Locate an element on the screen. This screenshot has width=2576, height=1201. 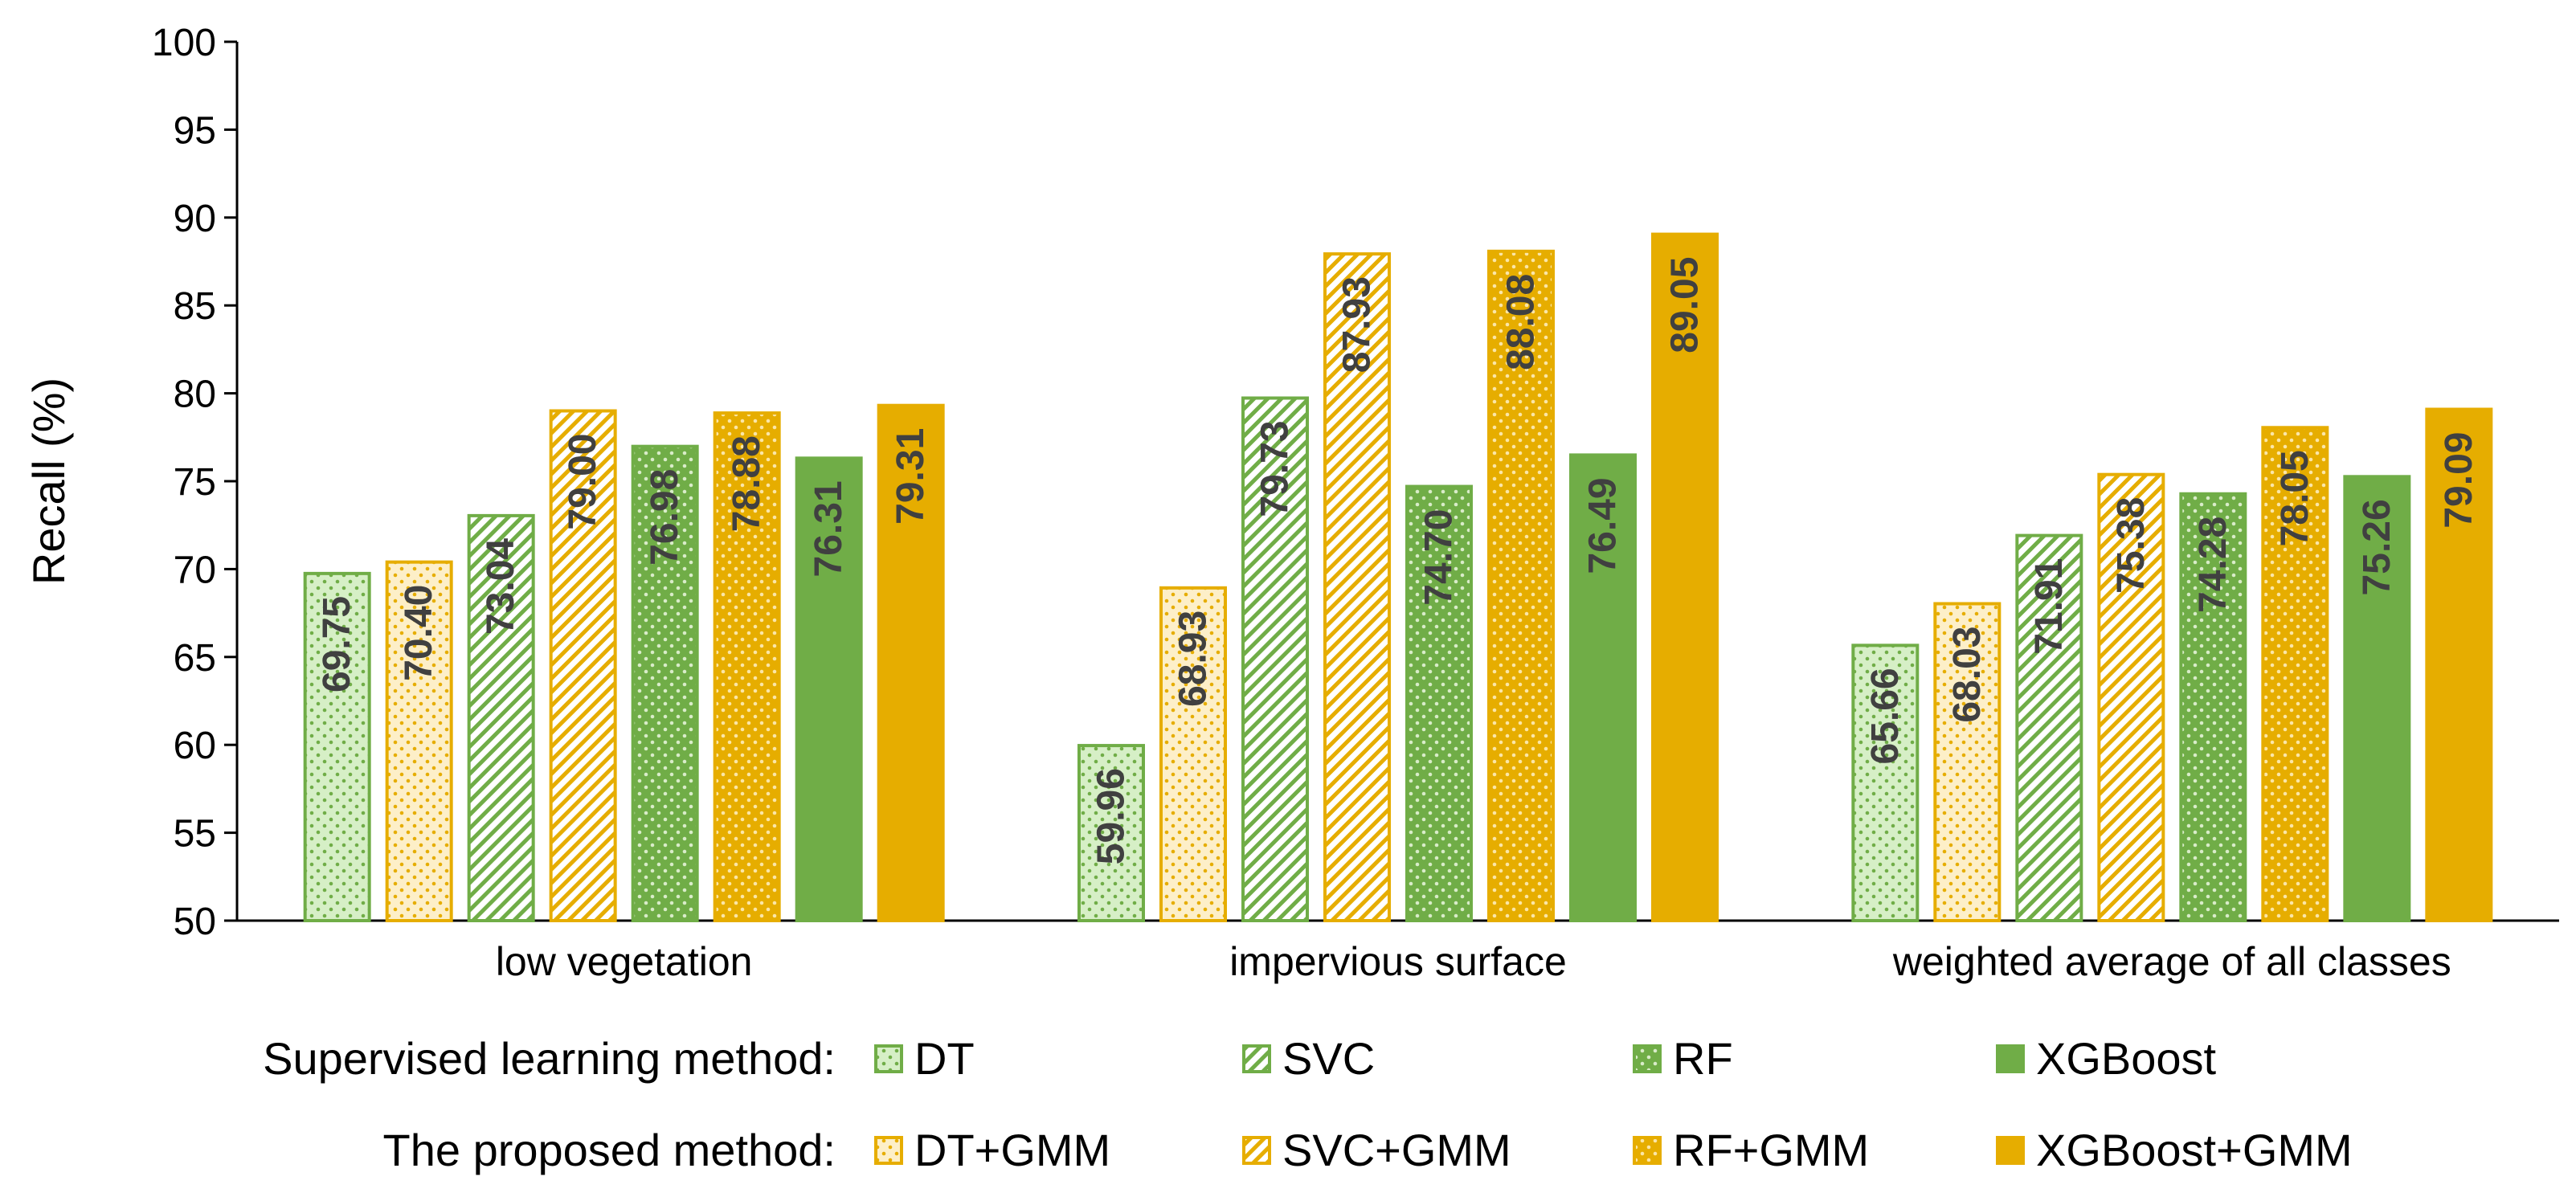
bar-value-label: 75.38 is located at coordinates (2131, 545).